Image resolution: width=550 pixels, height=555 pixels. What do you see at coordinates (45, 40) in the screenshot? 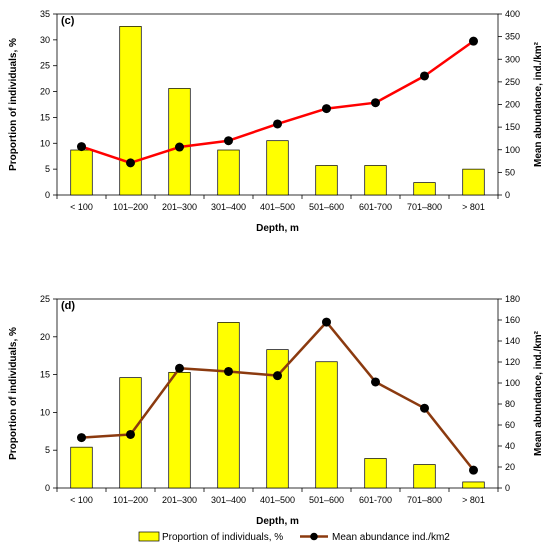
I see `y-tick-label: 30` at bounding box center [45, 40].